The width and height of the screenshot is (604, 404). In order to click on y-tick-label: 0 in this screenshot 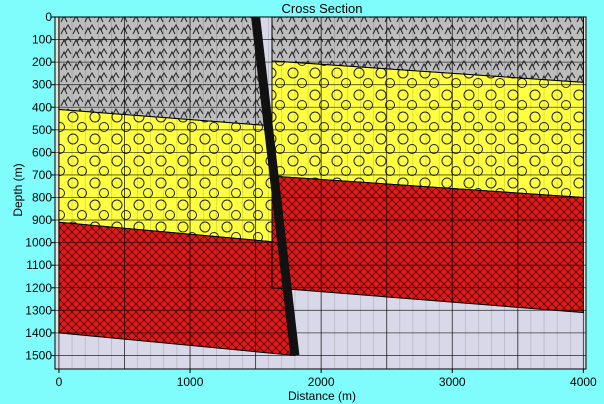, I will do `click(48, 17)`.